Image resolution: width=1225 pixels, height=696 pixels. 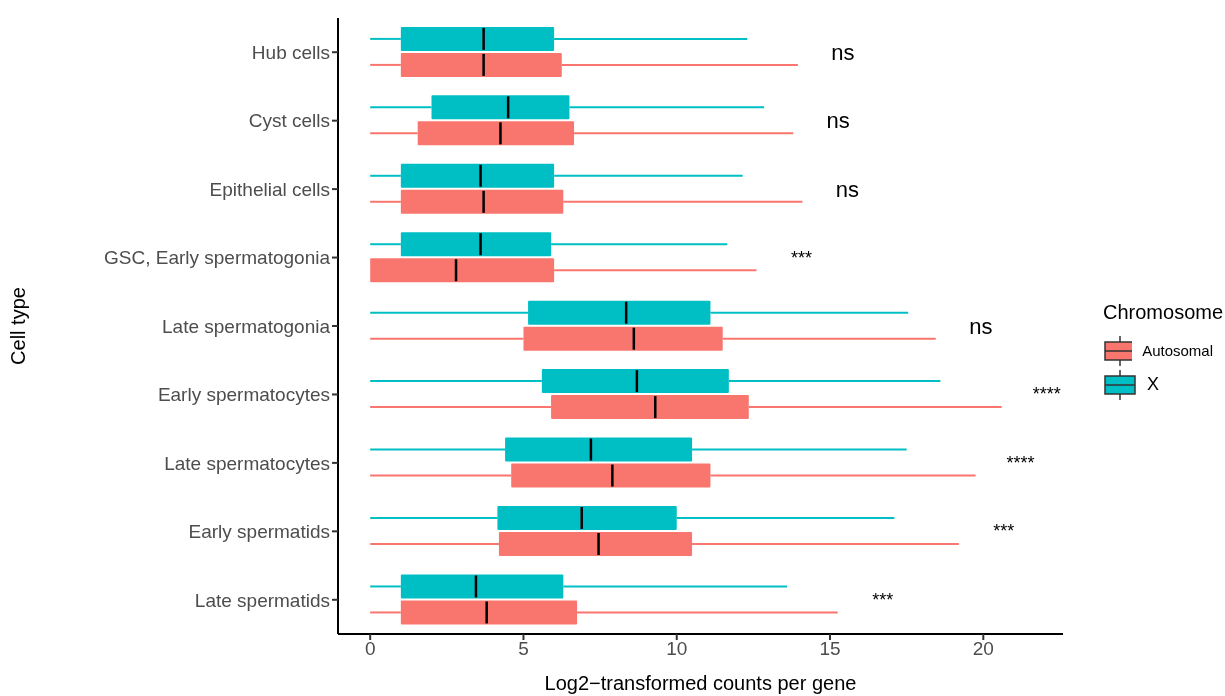 I want to click on legend-label: X, so click(x=1153, y=384).